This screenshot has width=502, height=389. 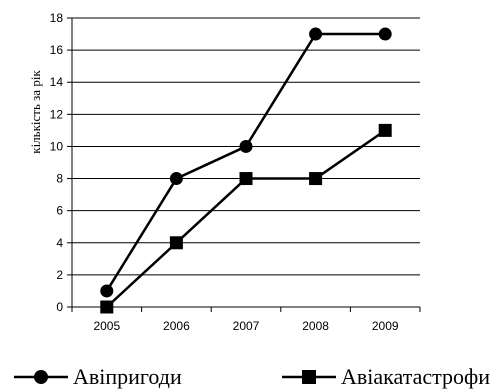 What do you see at coordinates (57, 50) in the screenshot?
I see `y-tick-label: 16` at bounding box center [57, 50].